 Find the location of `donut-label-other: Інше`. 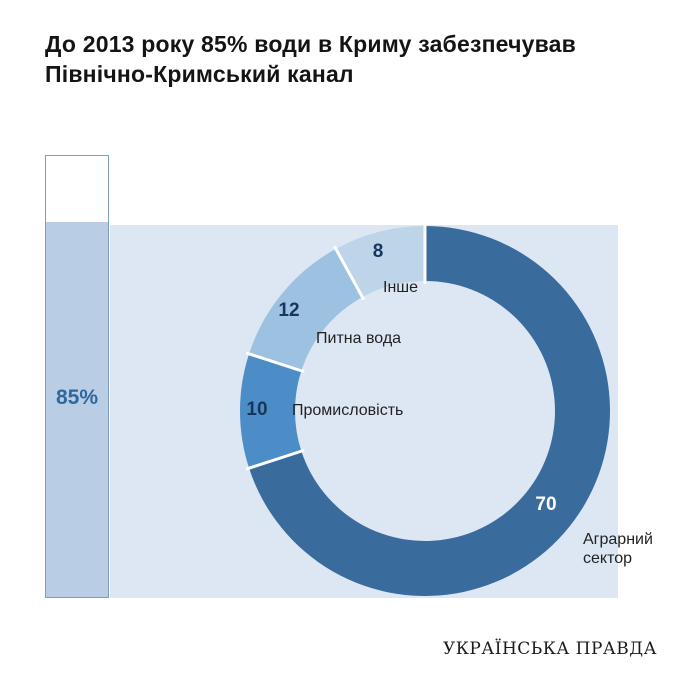

donut-label-other: Інше is located at coordinates (401, 287).